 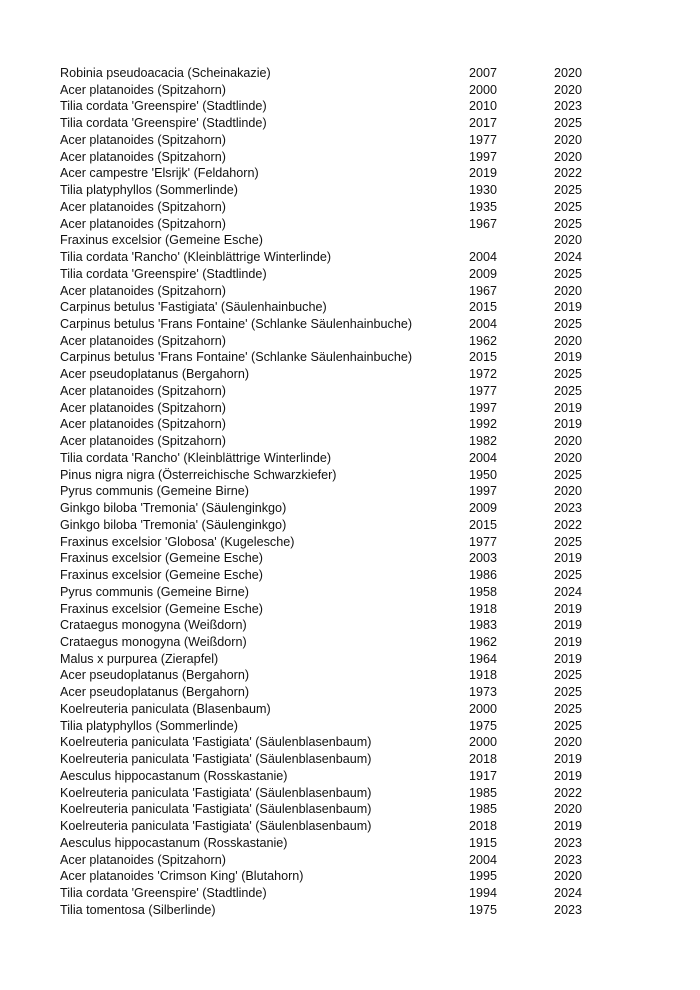 What do you see at coordinates (482, 775) in the screenshot?
I see `year1-cell: 1917` at bounding box center [482, 775].